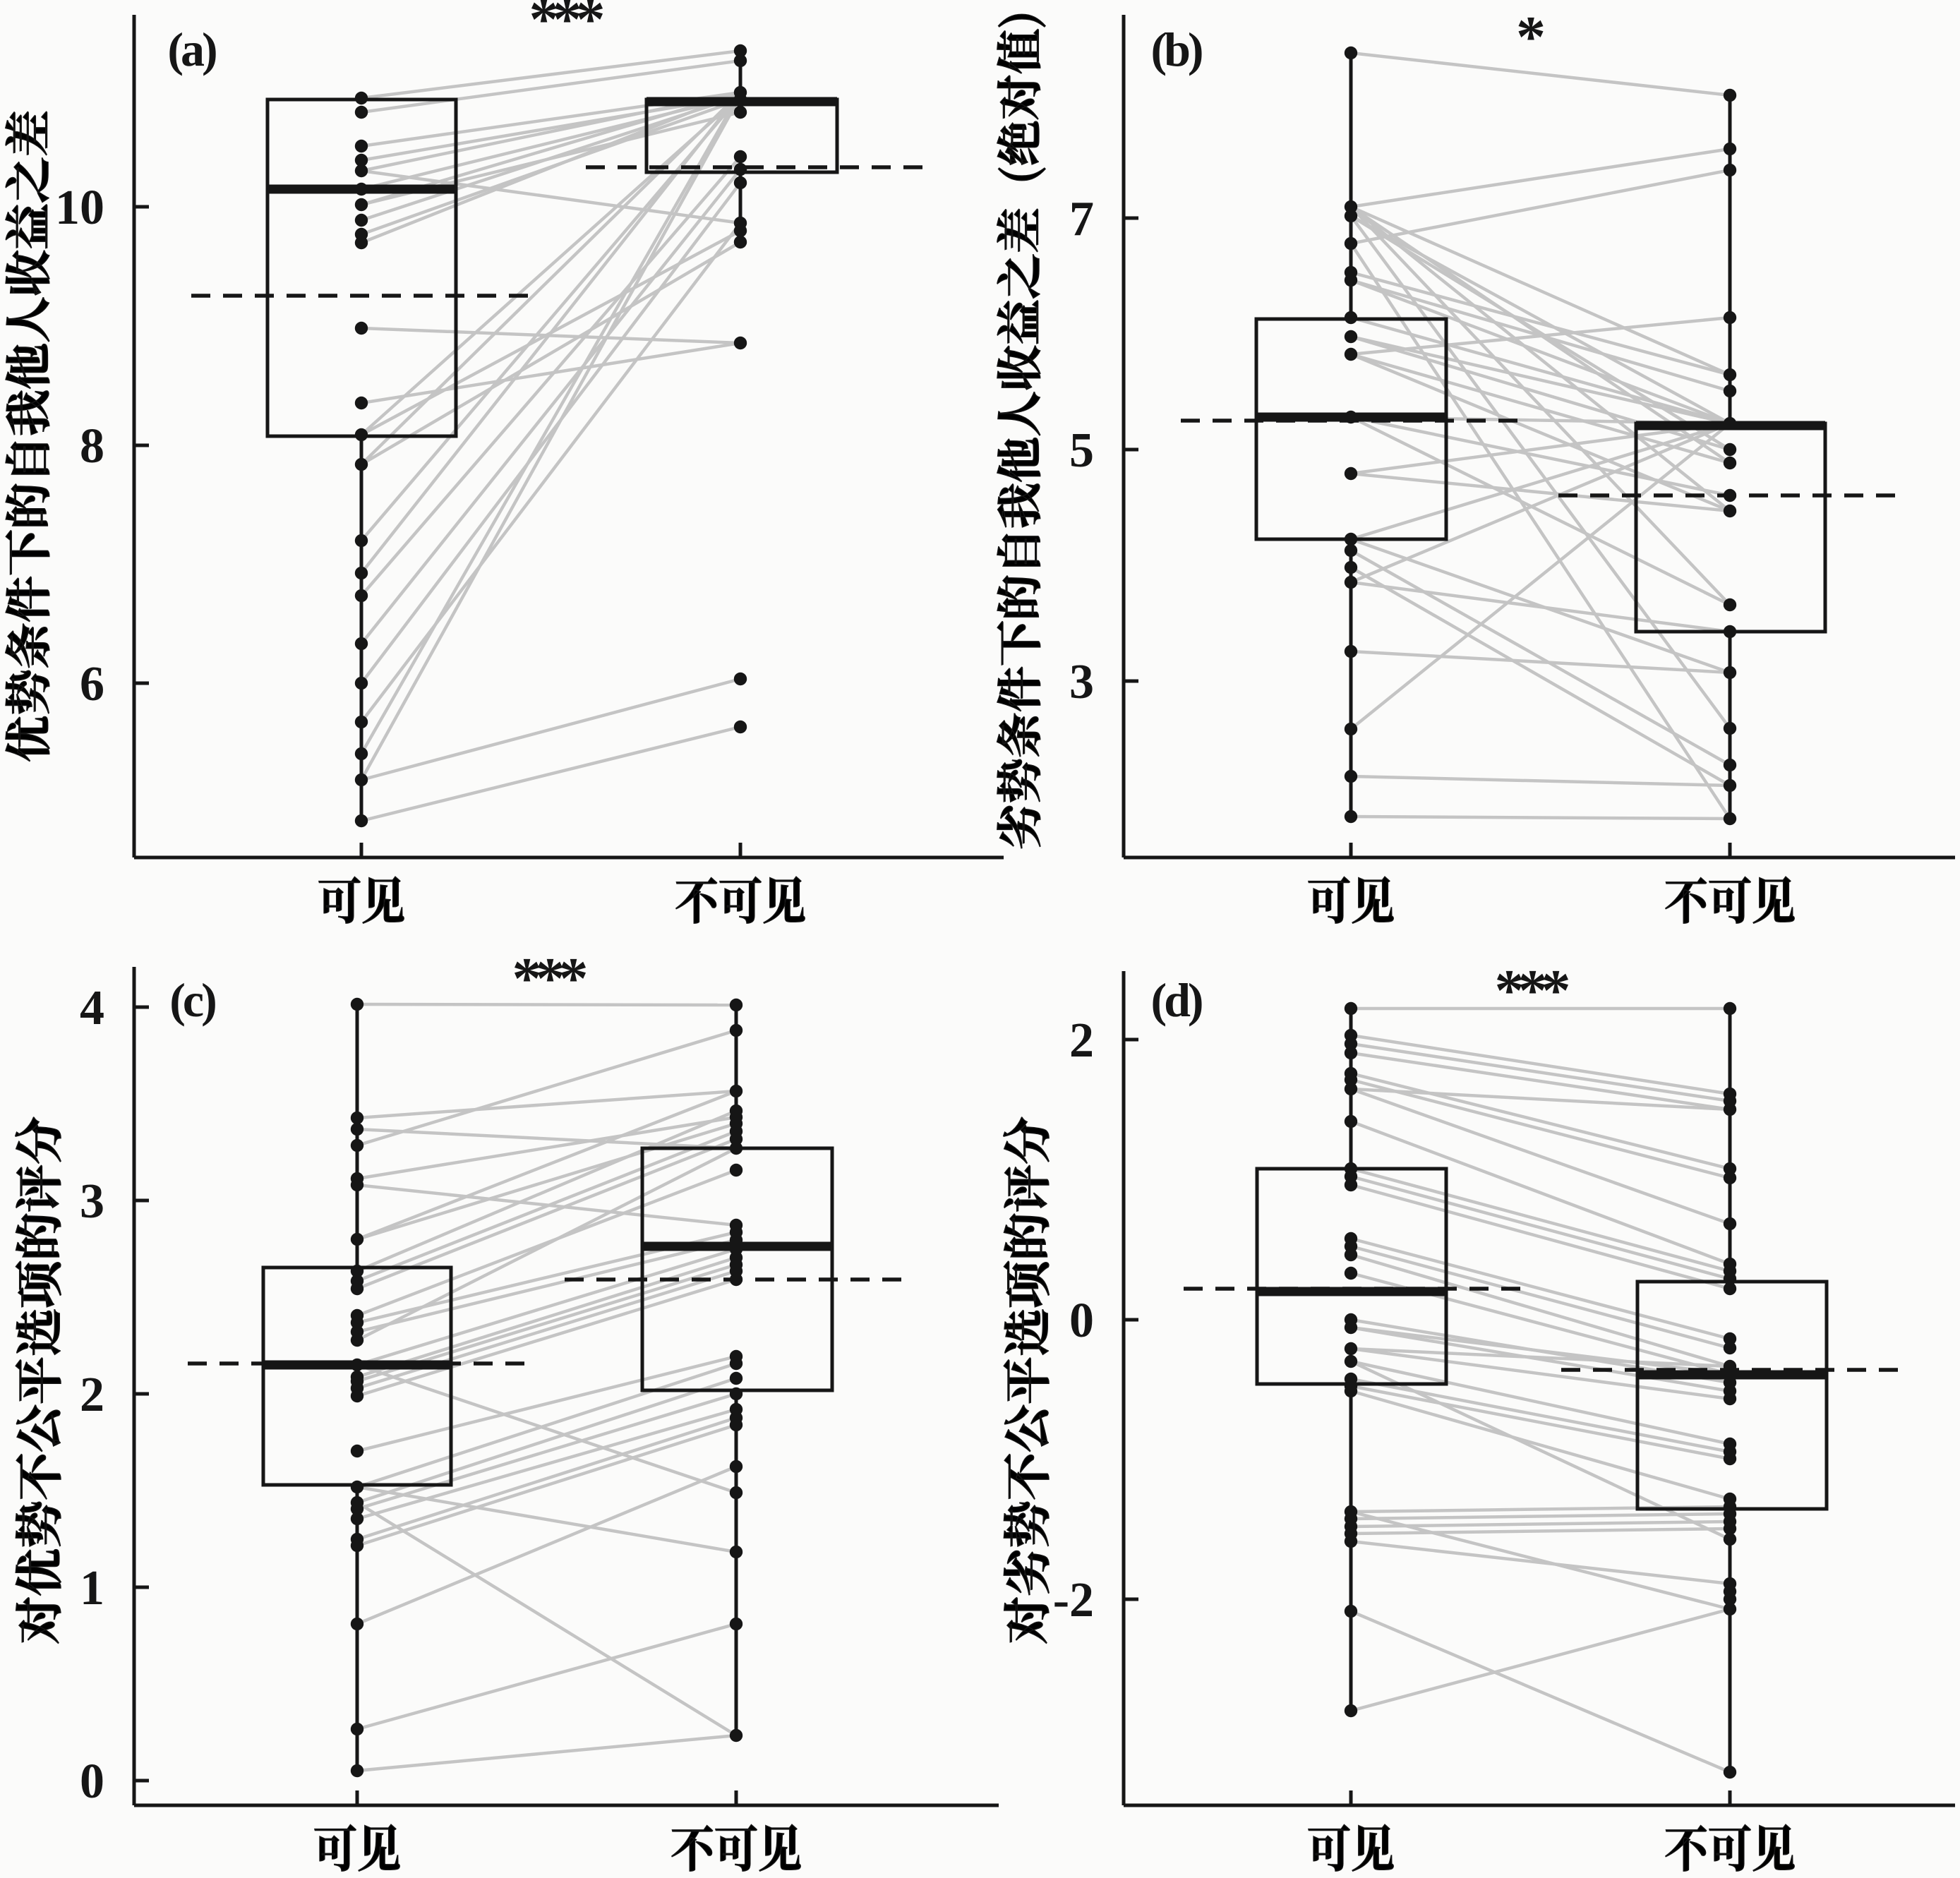 The image size is (1960, 1878). Describe the element at coordinates (92, 1588) in the screenshot. I see `svg-text: 1` at that location.